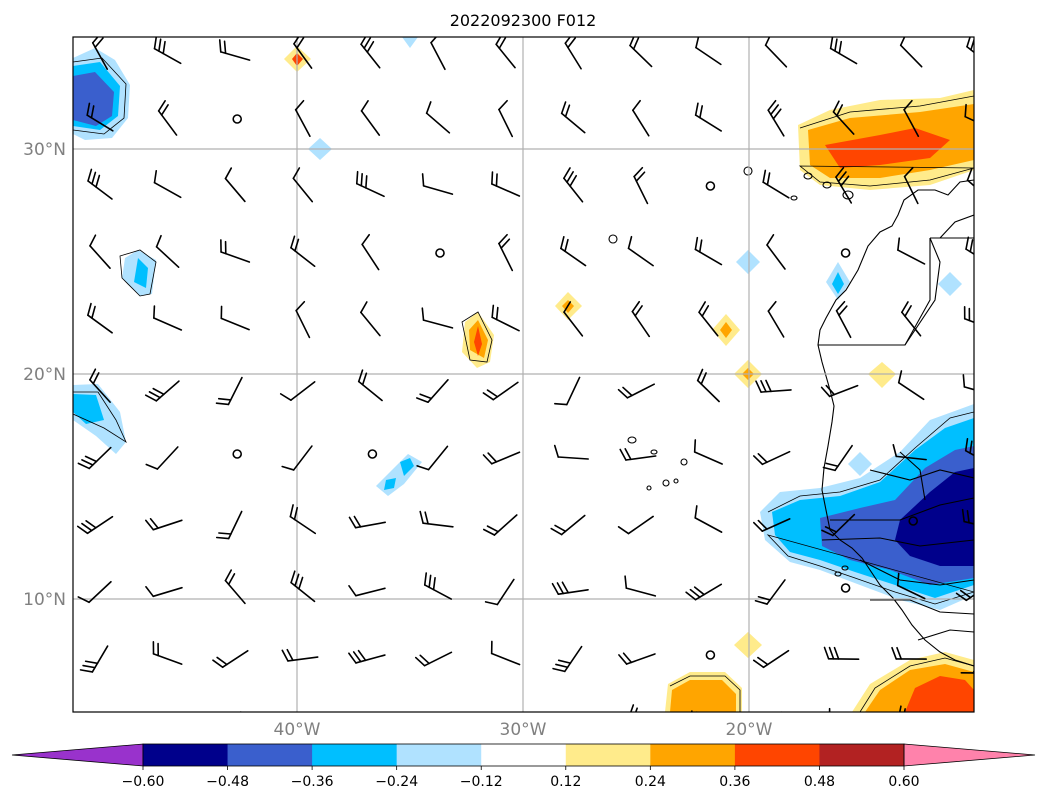 This screenshot has width=1047, height=805. Describe the element at coordinates (481, 782) in the screenshot. I see `colorbar-label: −0.12` at that location.